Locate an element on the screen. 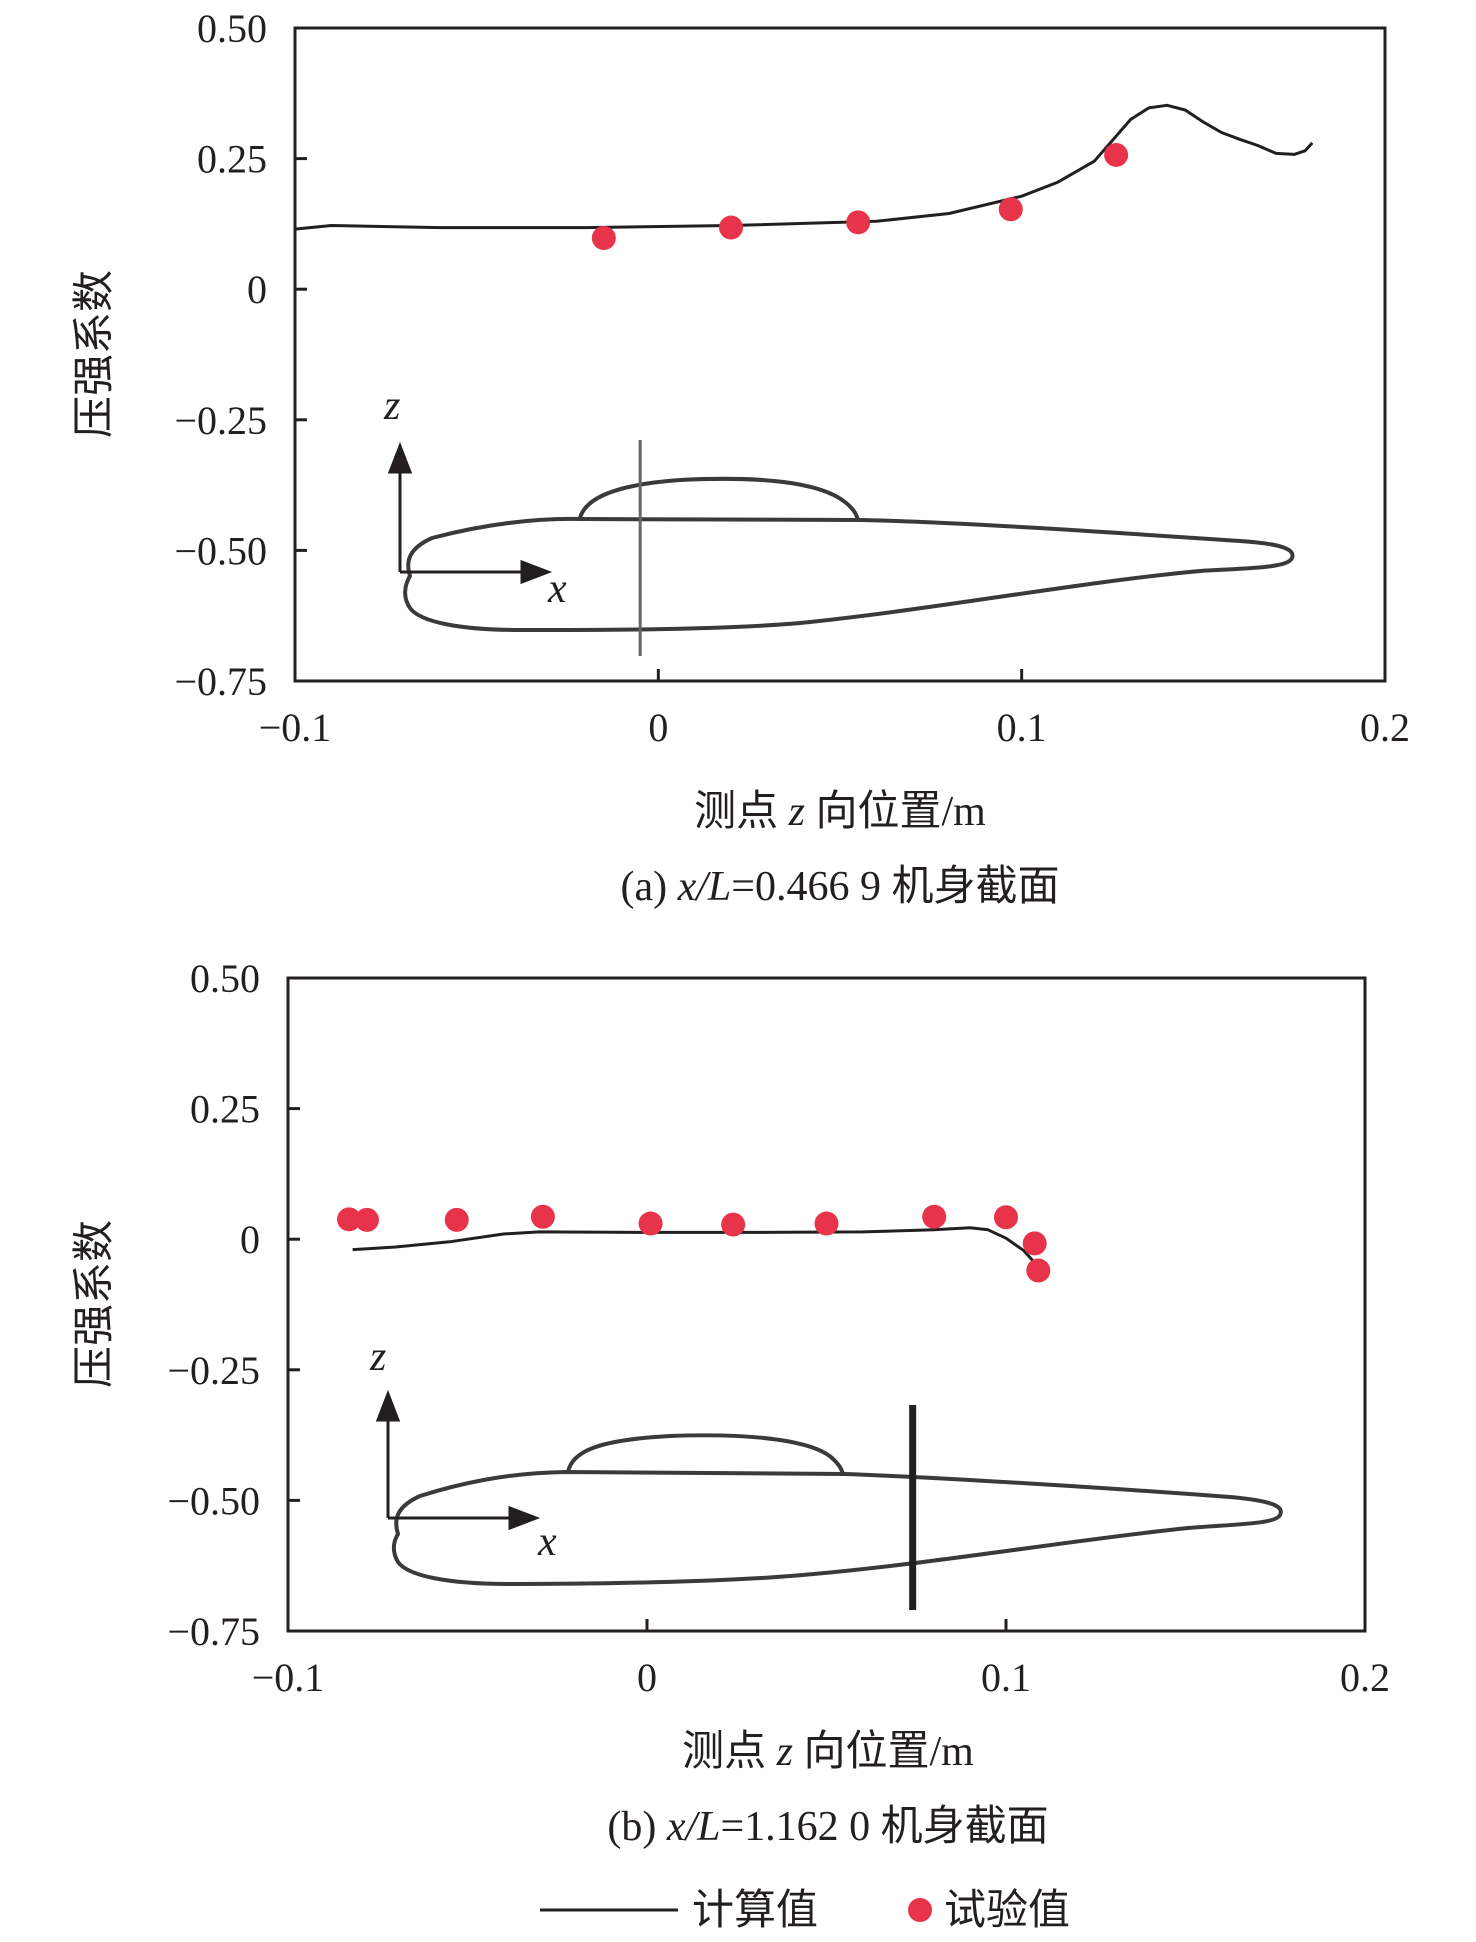  legend: 计算值 试验值 is located at coordinates (805, 1910).